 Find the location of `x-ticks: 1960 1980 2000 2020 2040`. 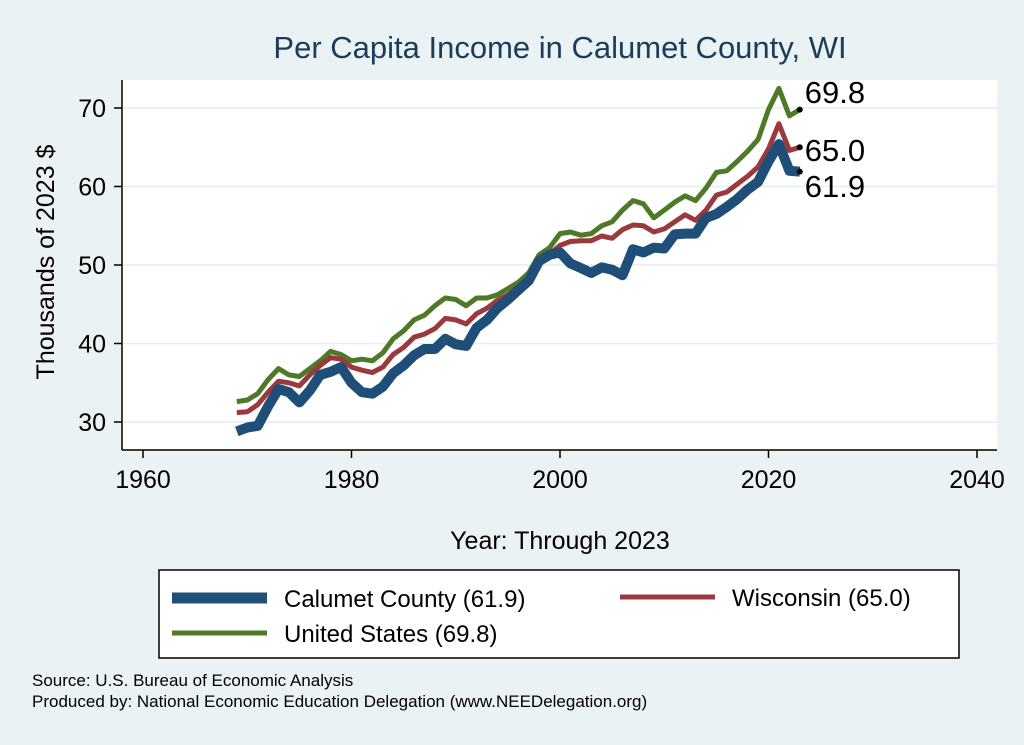

x-ticks: 1960 1980 2000 2020 2040 is located at coordinates (560, 472).